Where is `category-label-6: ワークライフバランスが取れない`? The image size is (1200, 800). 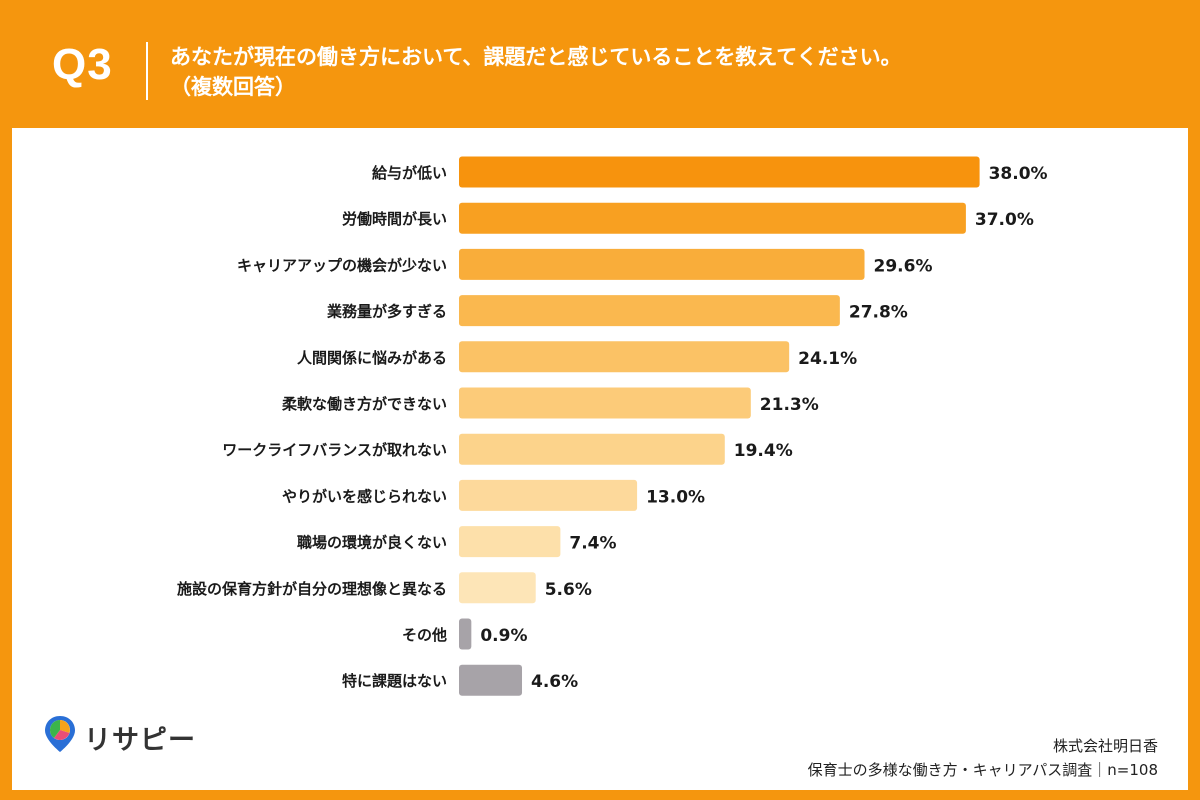 category-label-6: ワークライフバランスが取れない is located at coordinates (334, 450).